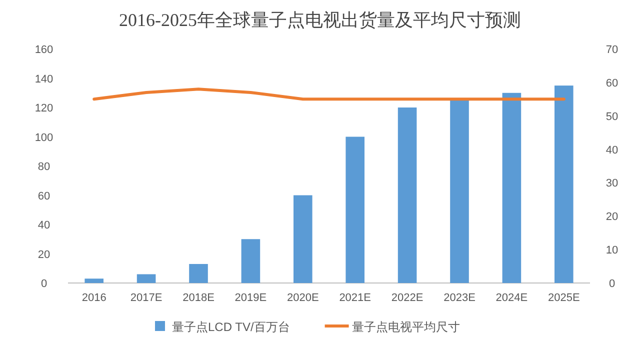  Describe the element at coordinates (612, 184) in the screenshot. I see `y2-tick-label: 30` at that location.